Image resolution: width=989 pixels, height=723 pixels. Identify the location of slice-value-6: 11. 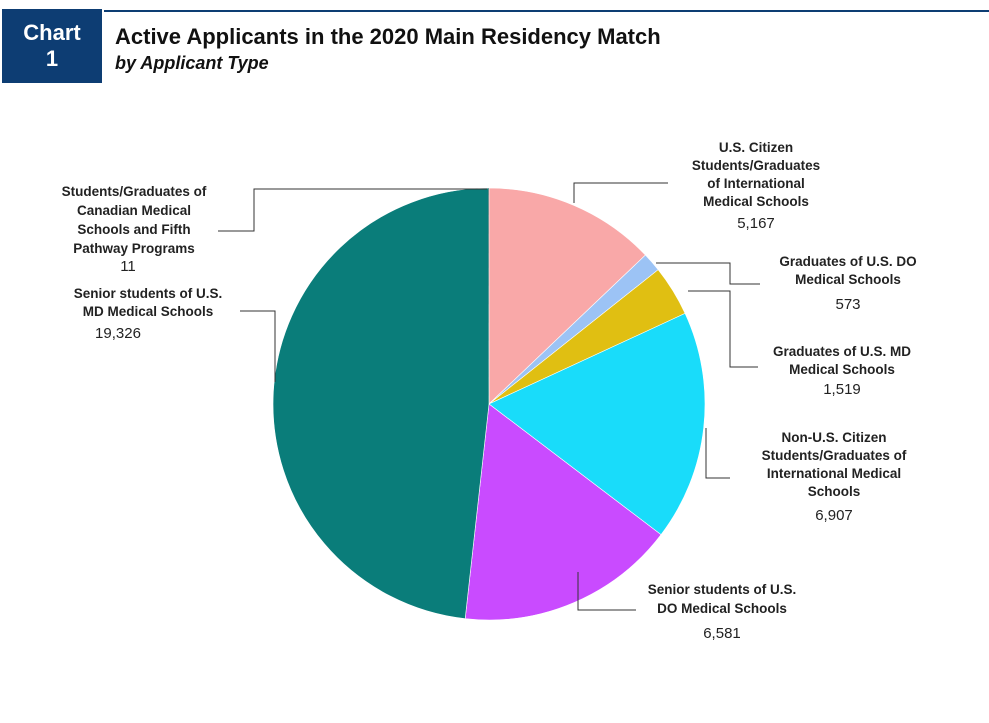
(128, 266).